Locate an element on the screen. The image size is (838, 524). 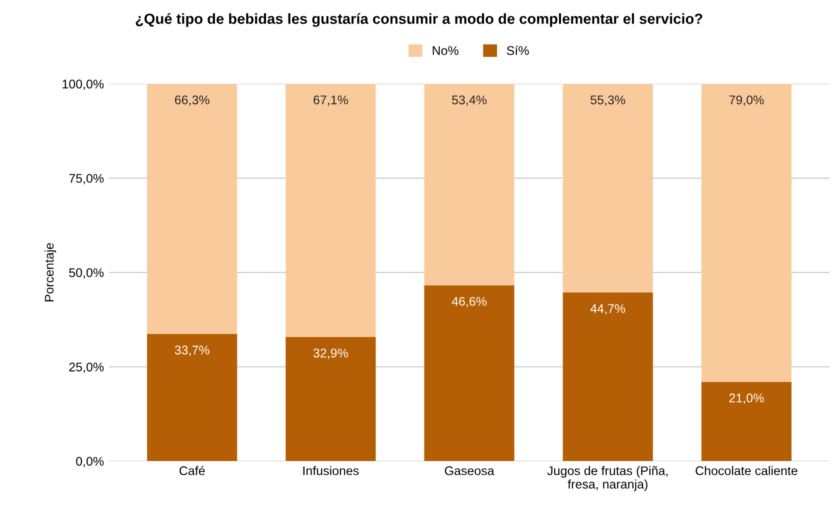
data-label: 33,7% is located at coordinates (192, 351).